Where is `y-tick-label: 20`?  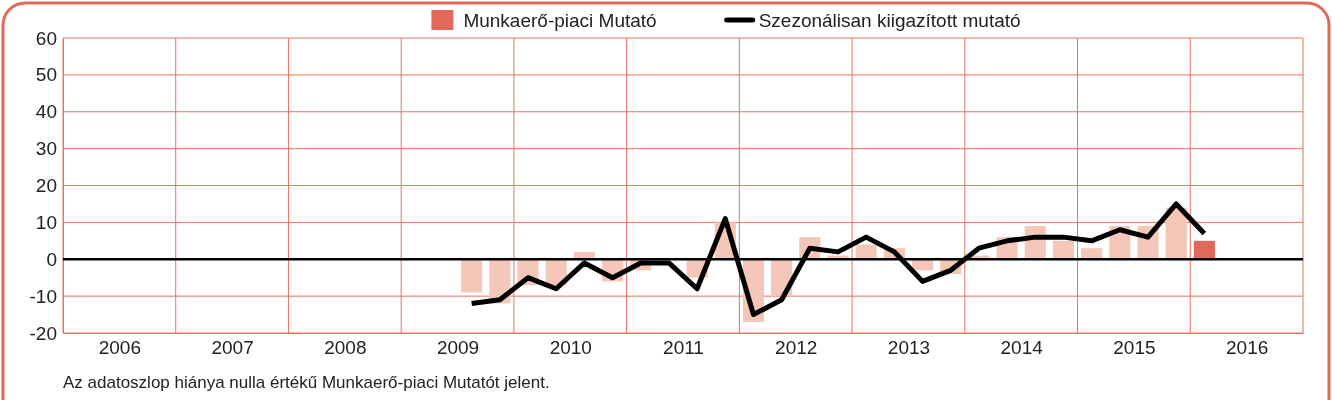 y-tick-label: 20 is located at coordinates (46, 186).